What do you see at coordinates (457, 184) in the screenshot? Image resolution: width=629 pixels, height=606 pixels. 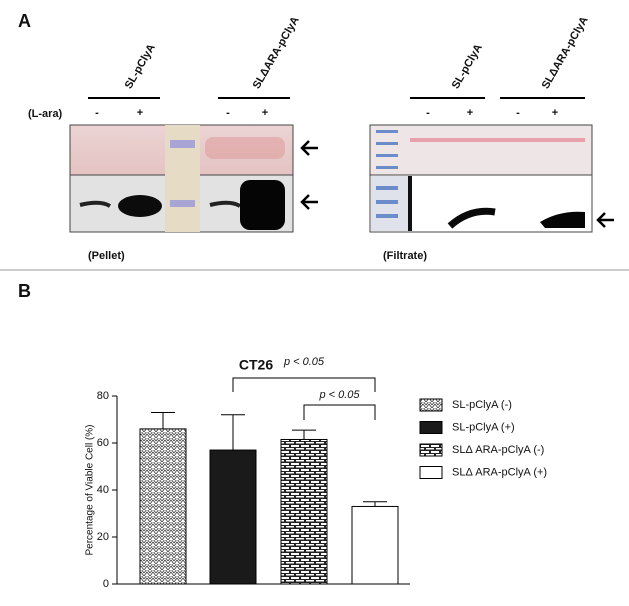 I see `arrows` at bounding box center [457, 184].